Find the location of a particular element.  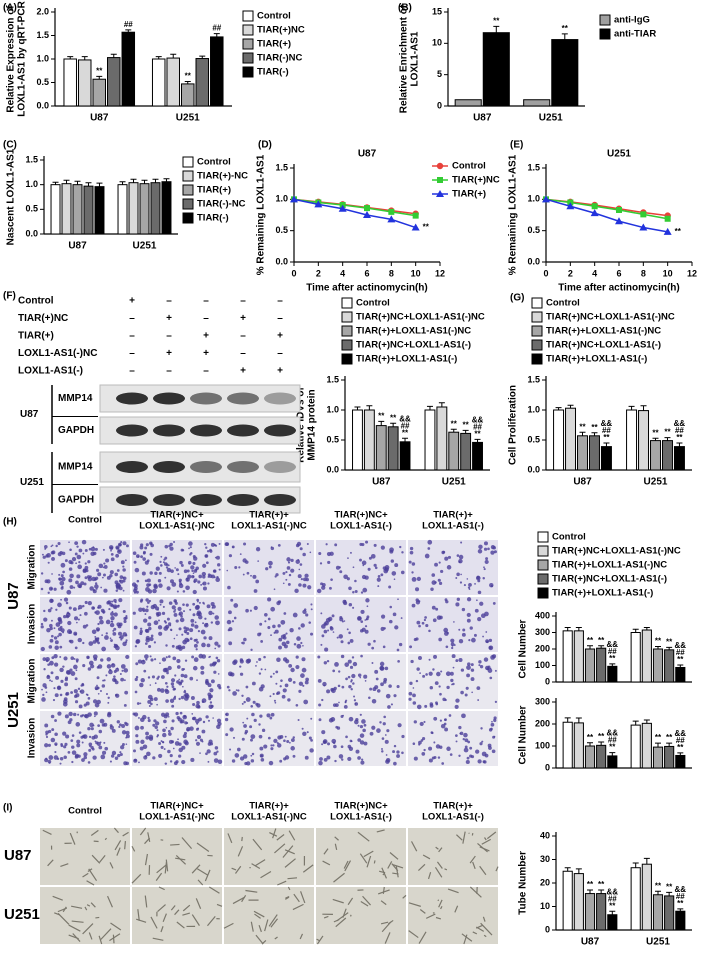

column-header: TIAR(+)NC+ is located at coordinates (361, 806).